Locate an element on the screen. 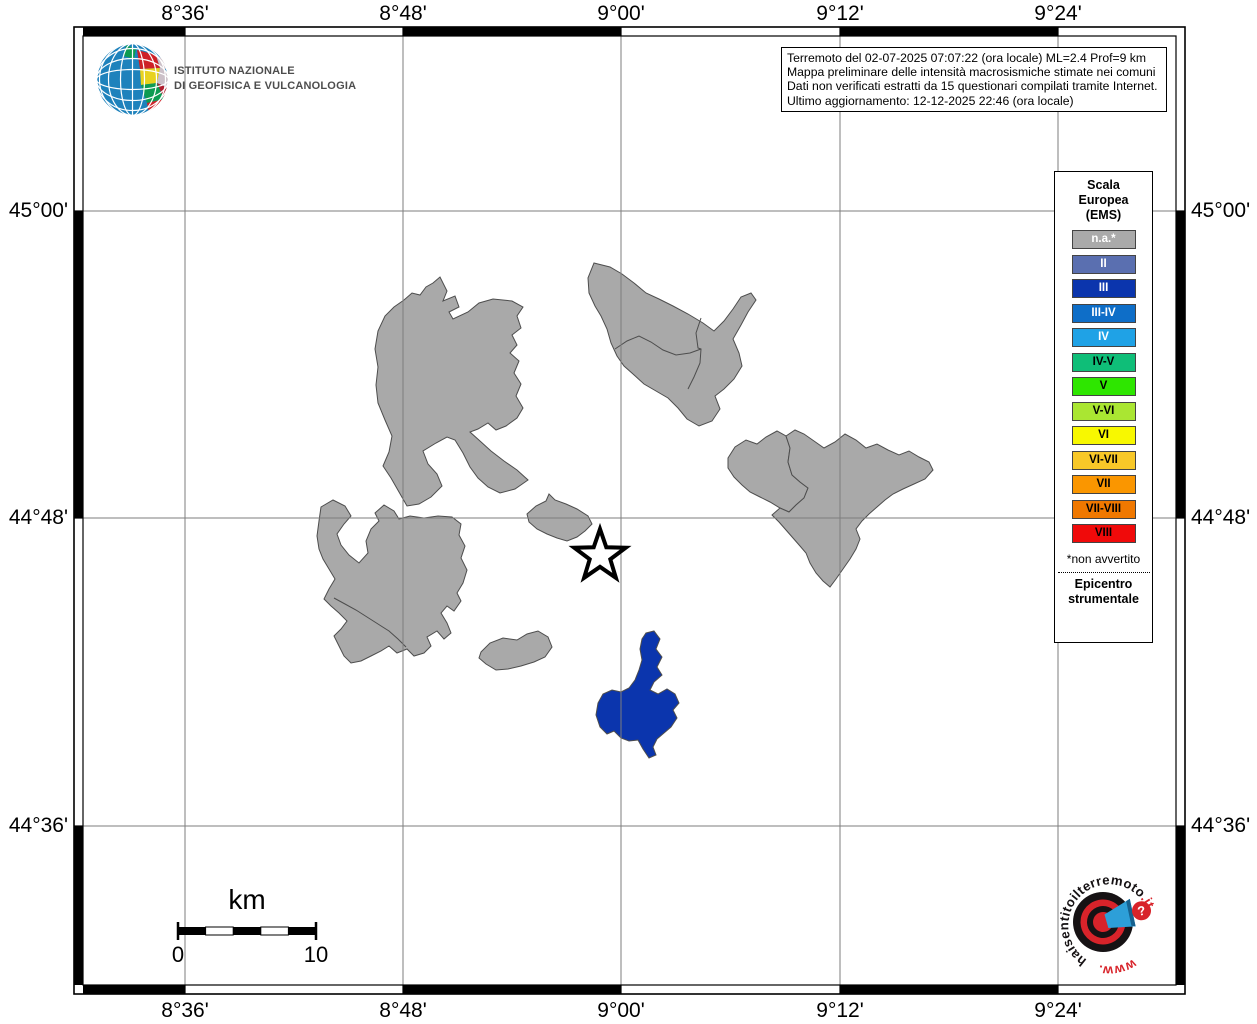 The width and height of the screenshot is (1257, 1024). municipality-nw-large is located at coordinates (451, 391).